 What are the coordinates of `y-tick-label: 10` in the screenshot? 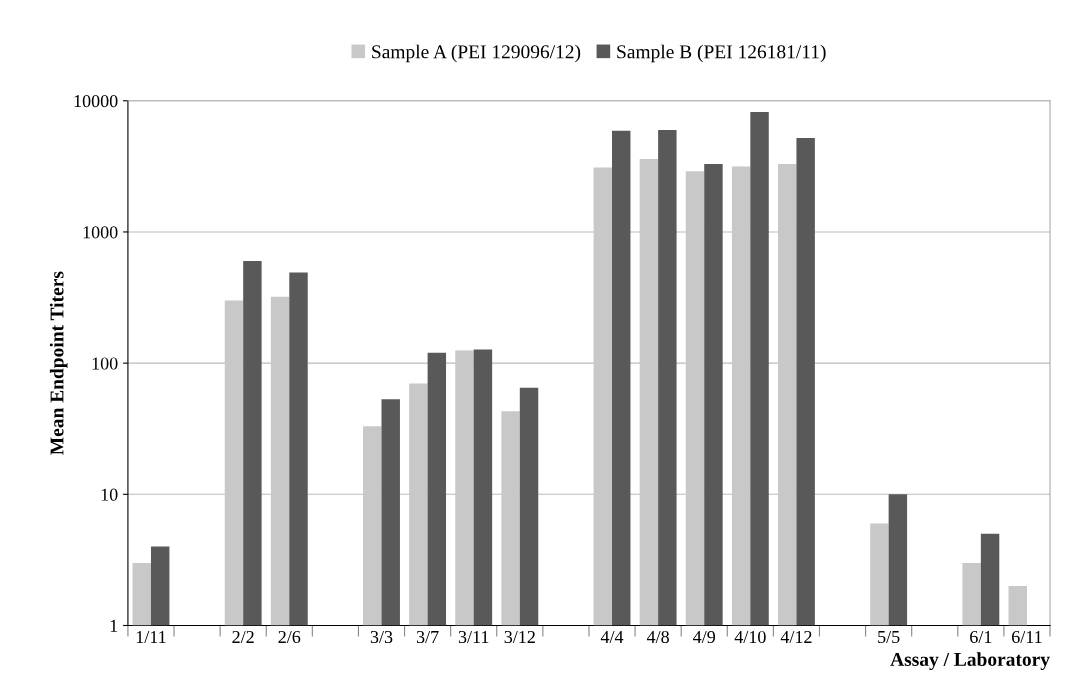 It's located at (109, 494).